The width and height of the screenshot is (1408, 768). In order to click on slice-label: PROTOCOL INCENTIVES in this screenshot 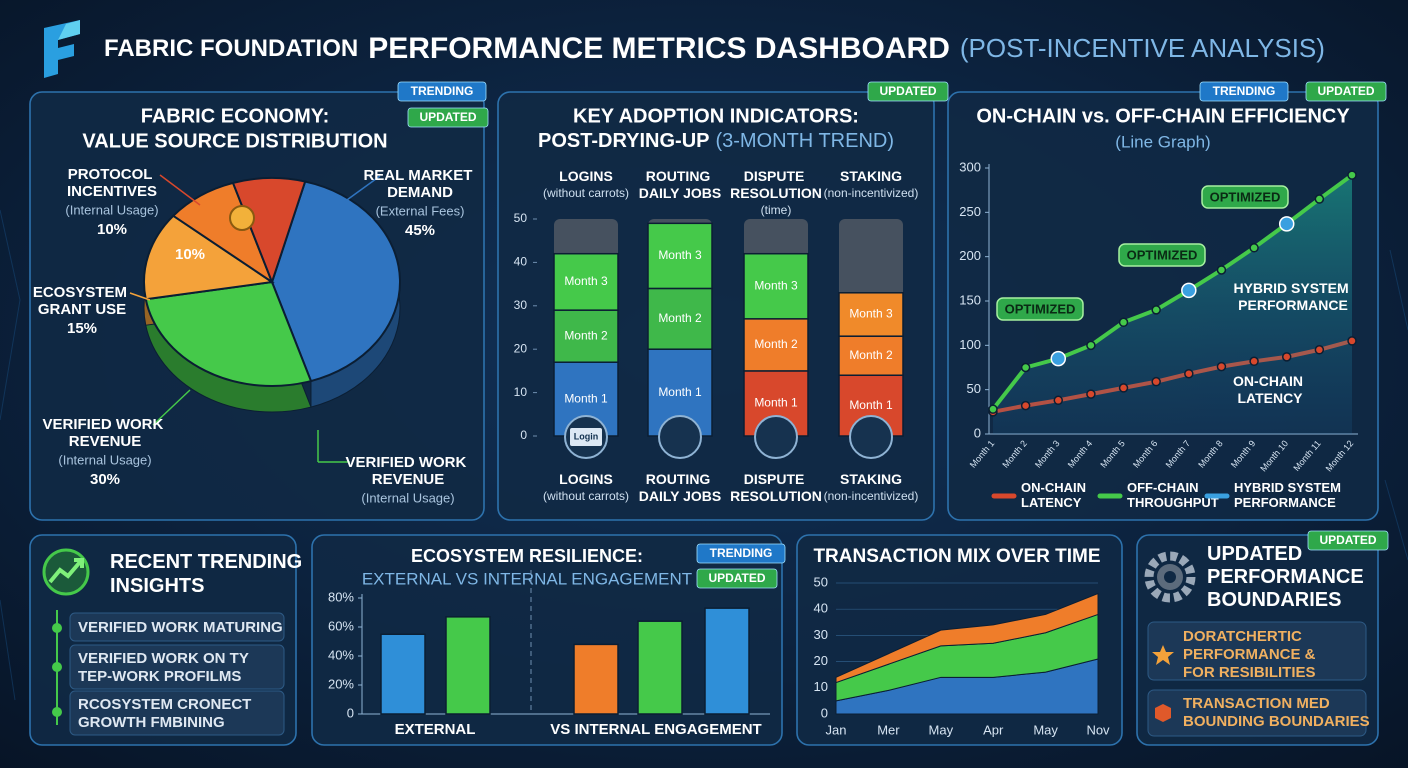, I will do `click(112, 183)`.